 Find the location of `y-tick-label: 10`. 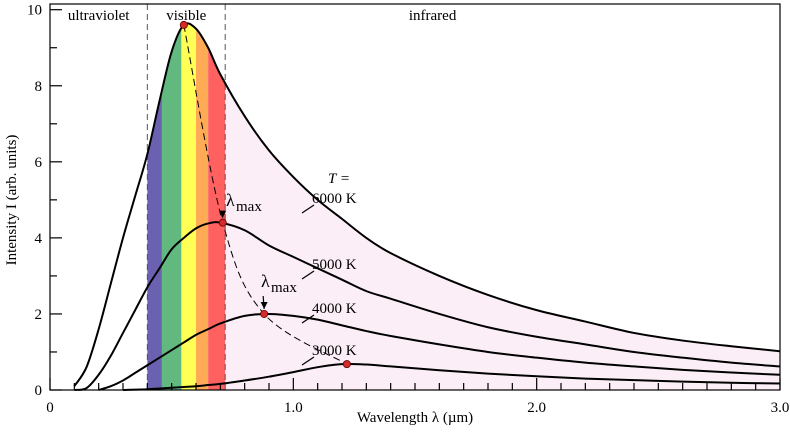

y-tick-label: 10 is located at coordinates (34, 11).